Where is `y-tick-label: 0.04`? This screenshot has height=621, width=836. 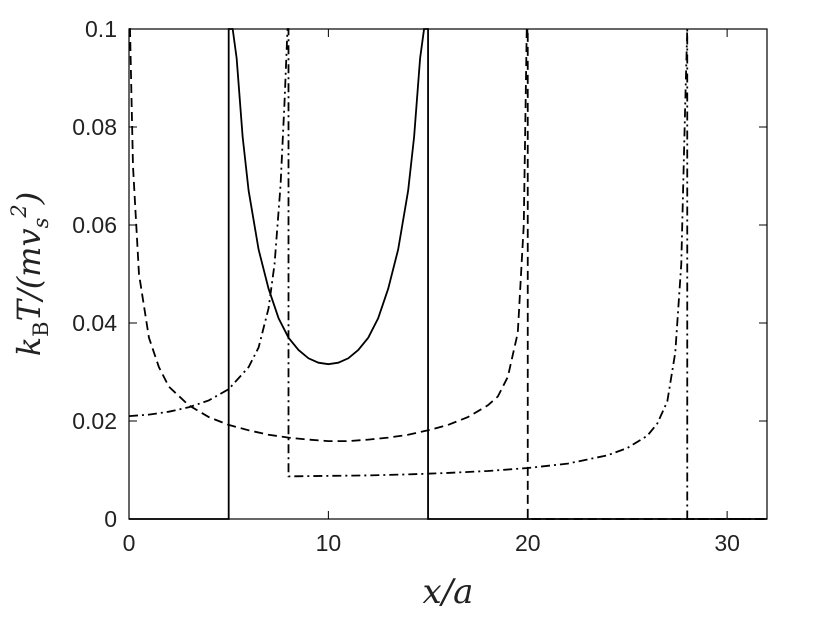 y-tick-label: 0.04 is located at coordinates (94, 323).